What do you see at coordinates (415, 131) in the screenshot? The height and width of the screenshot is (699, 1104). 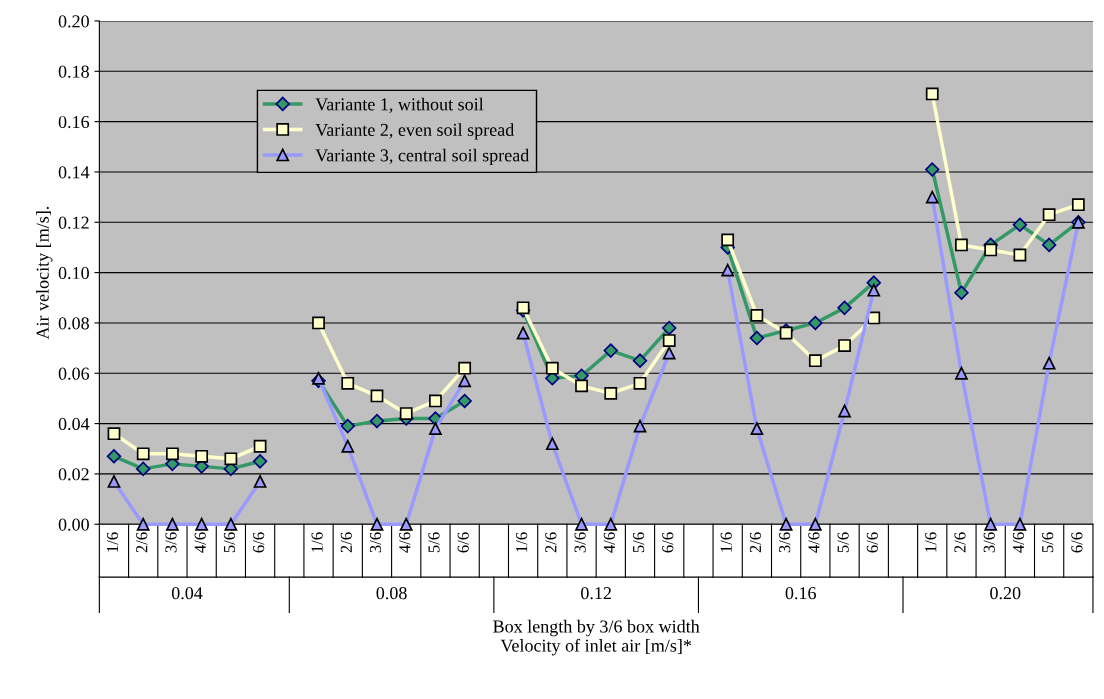 I see `legend-label: Variante 2, even soil spread` at bounding box center [415, 131].